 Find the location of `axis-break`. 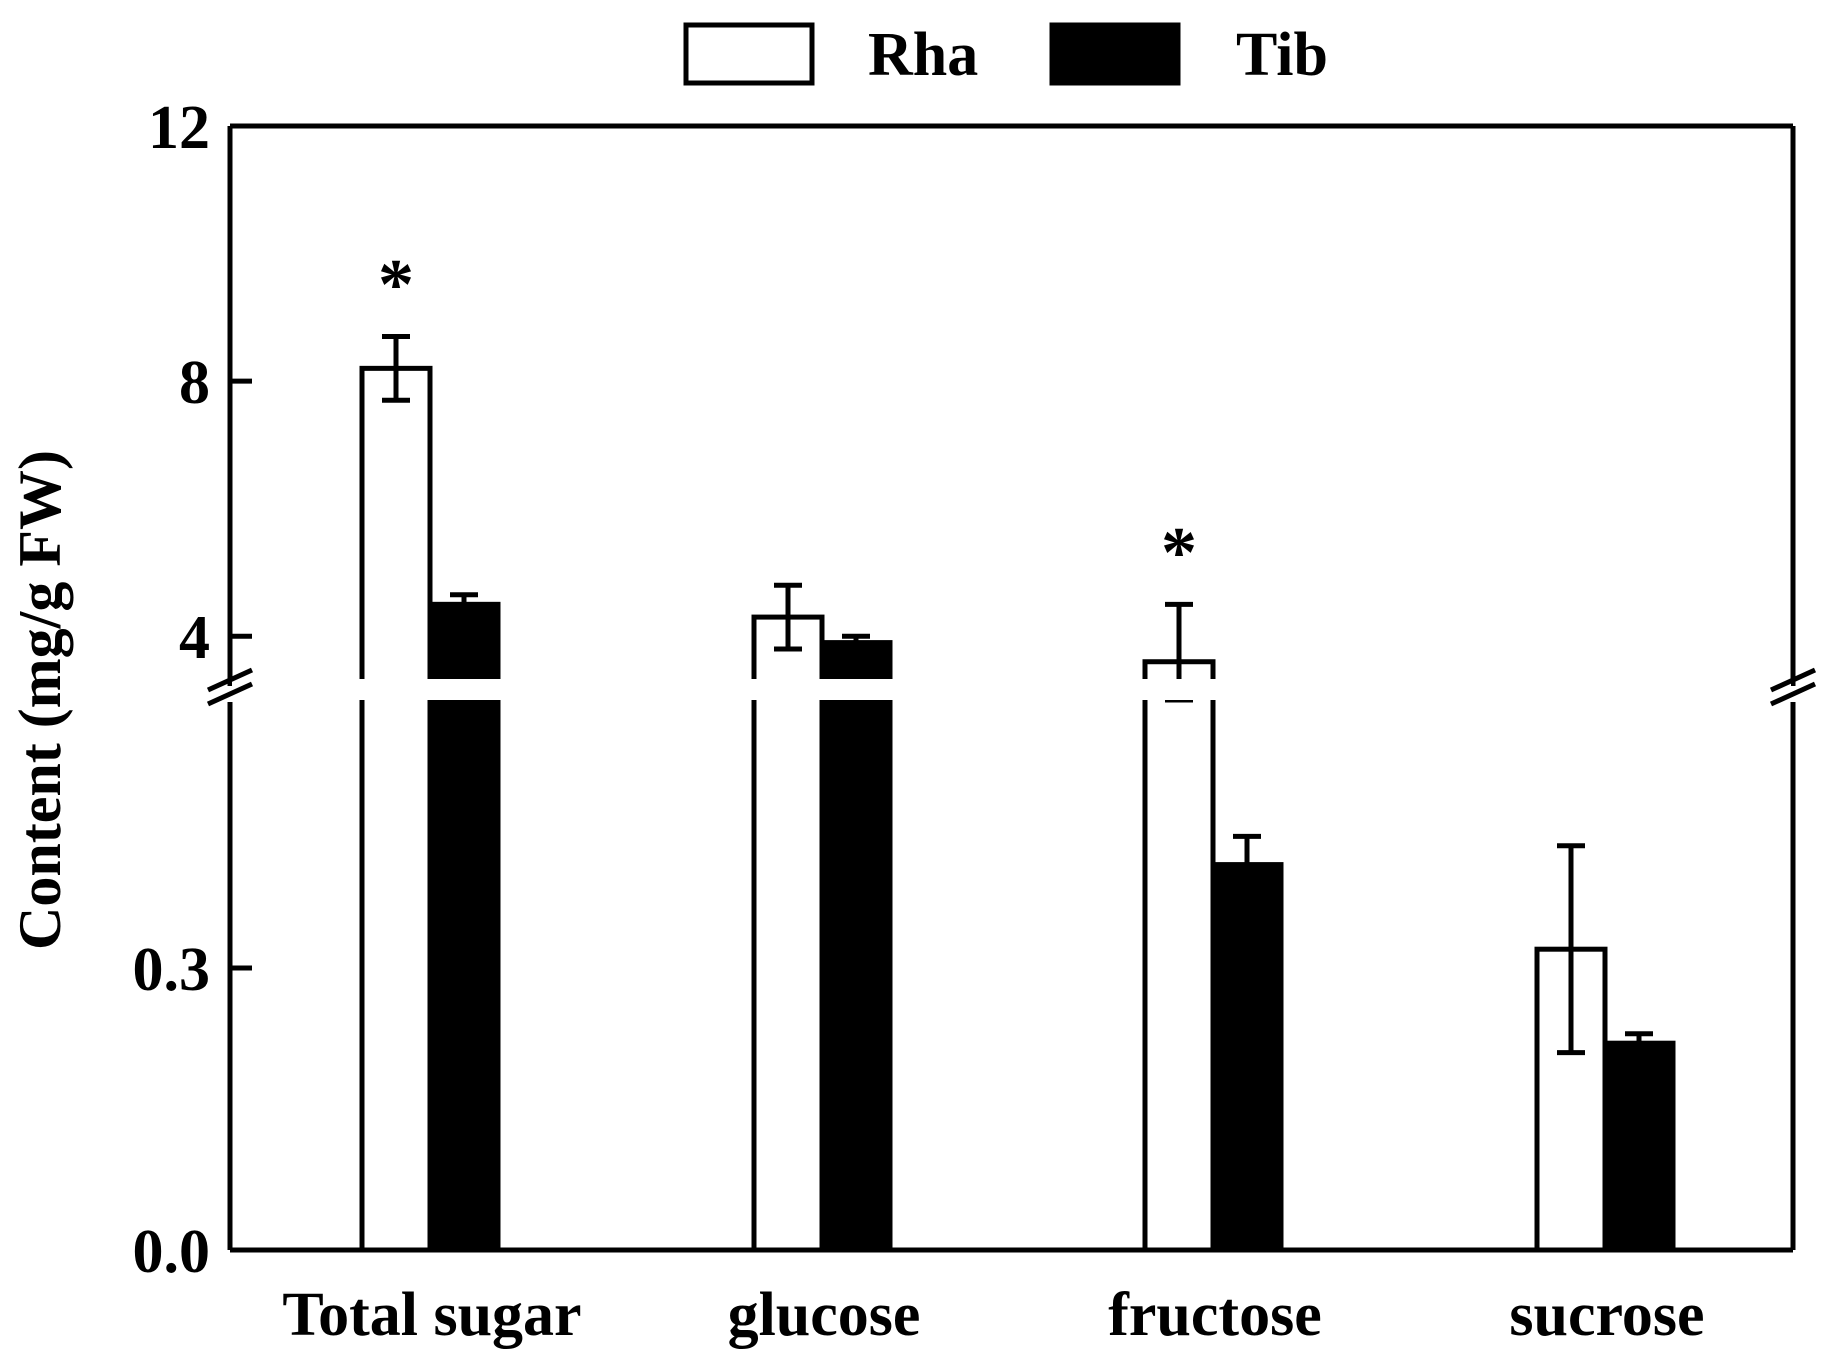

axis-break is located at coordinates (1011, 687).